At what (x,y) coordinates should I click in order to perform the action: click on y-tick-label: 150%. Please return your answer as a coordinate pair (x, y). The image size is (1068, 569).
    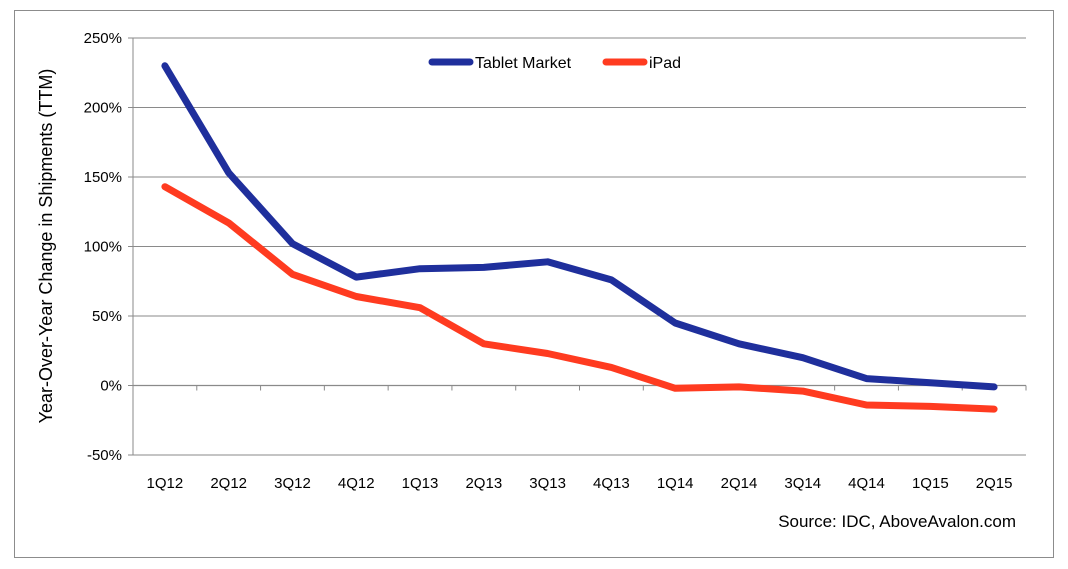
    Looking at the image, I should click on (103, 177).